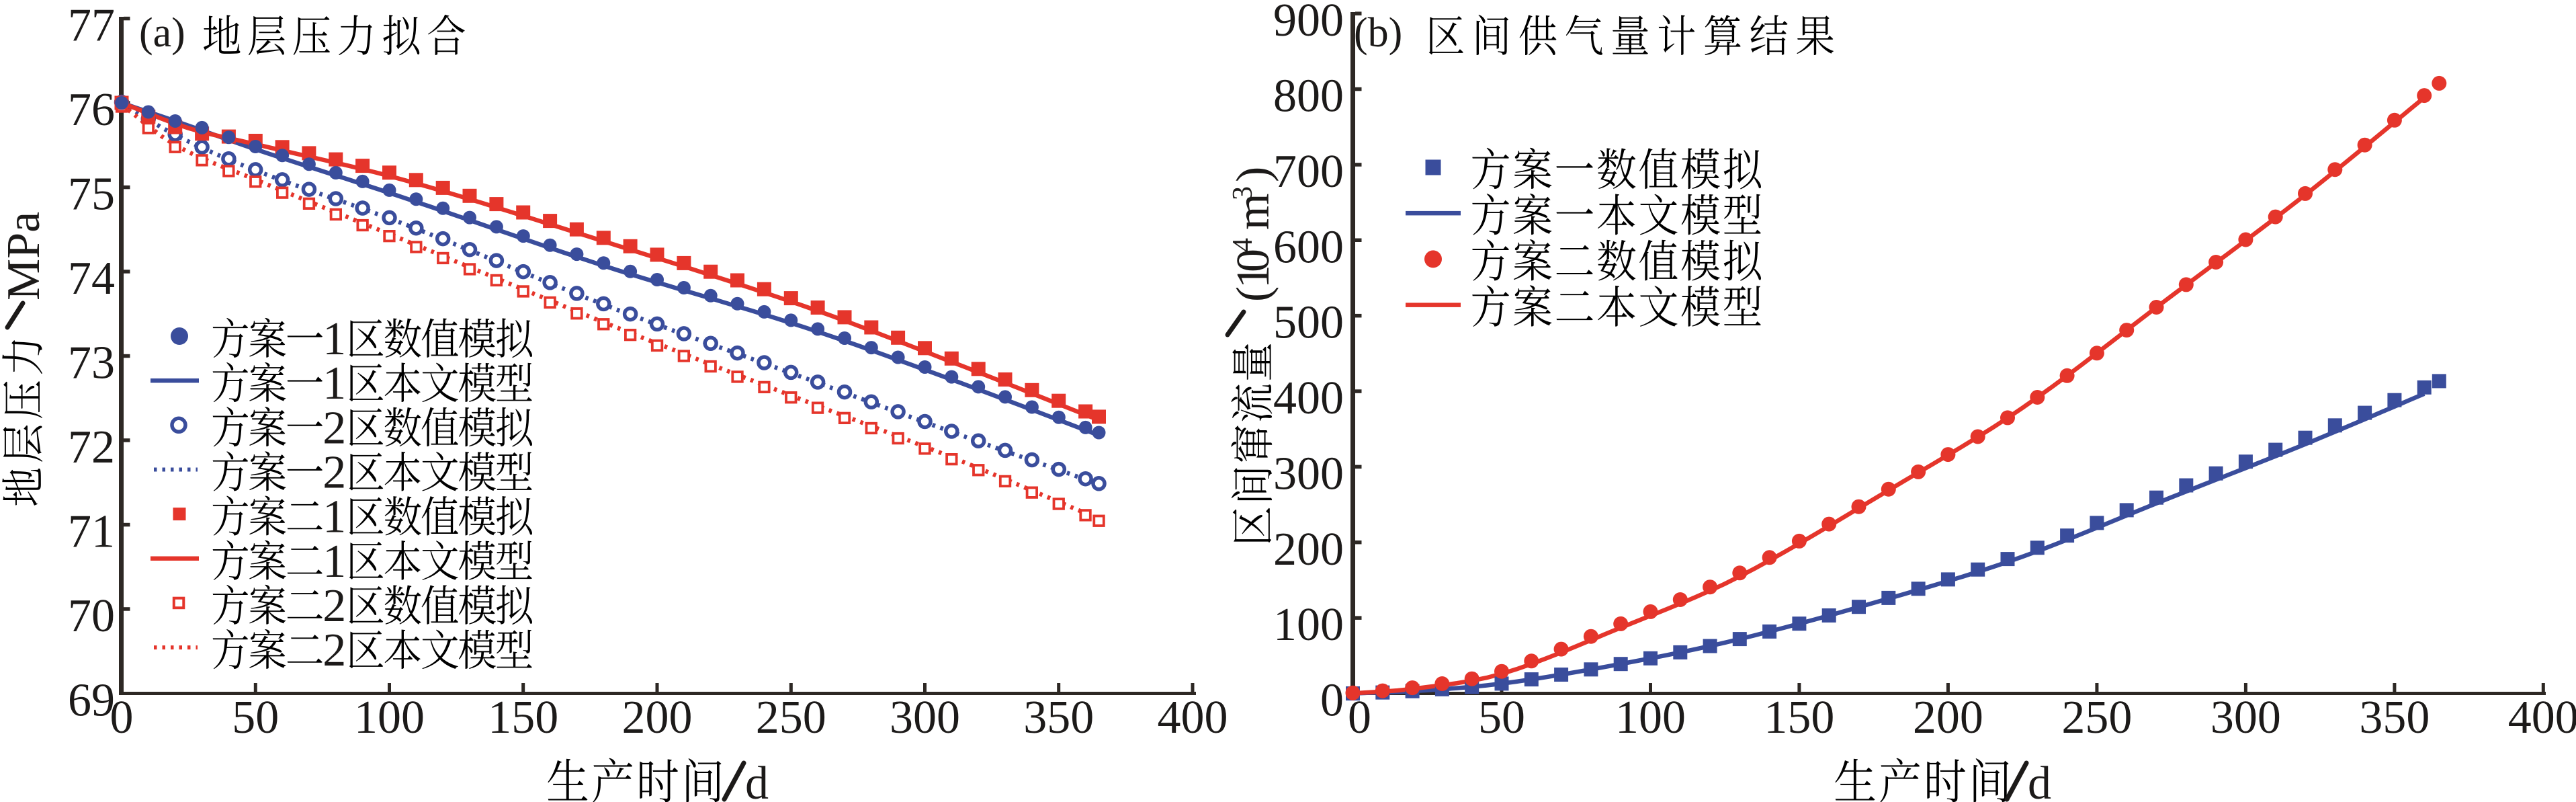 The width and height of the screenshot is (2576, 802). What do you see at coordinates (91, 26) in the screenshot?
I see `svg-text: 77` at bounding box center [91, 26].